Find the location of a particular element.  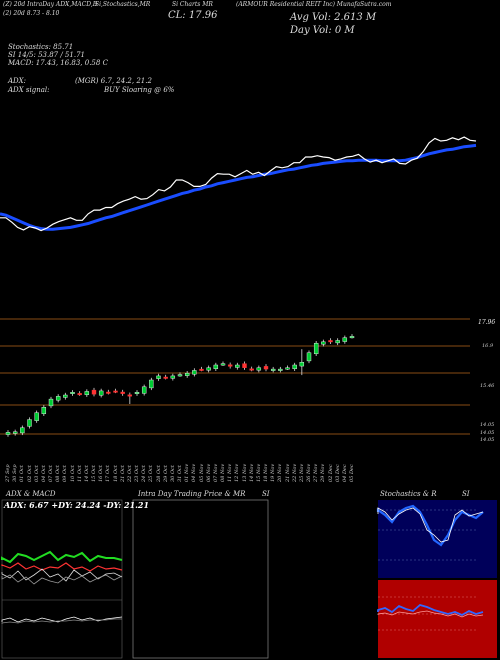

ticker-line: (Z) 20d IntraDay ADX,MACD,B is located at coordinates (50, 4).